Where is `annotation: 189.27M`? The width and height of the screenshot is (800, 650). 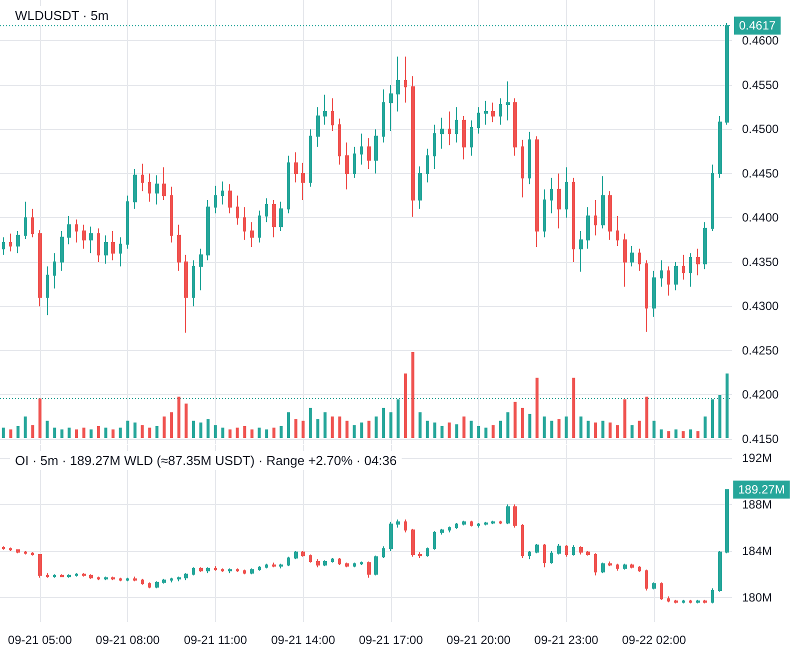 annotation: 189.27M is located at coordinates (761, 489).